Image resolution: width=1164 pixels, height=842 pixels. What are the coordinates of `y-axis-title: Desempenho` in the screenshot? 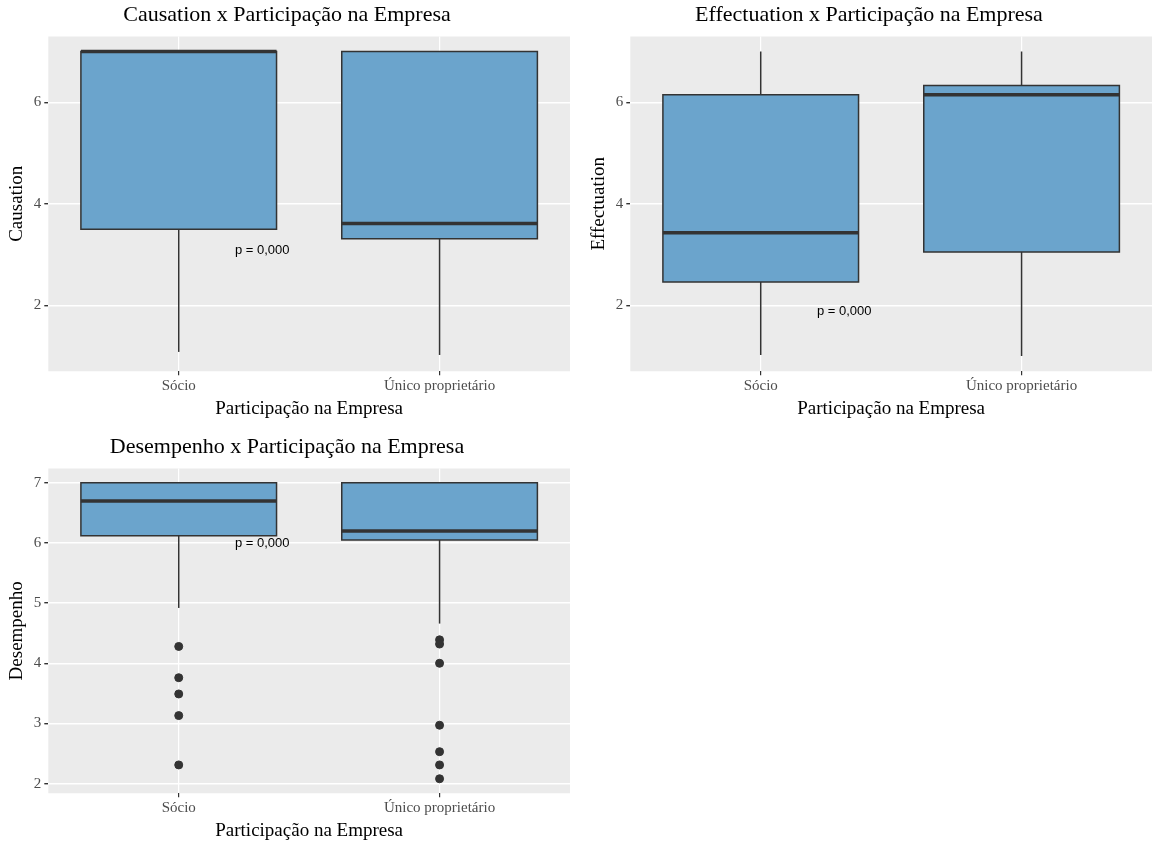 It's located at (16, 631).